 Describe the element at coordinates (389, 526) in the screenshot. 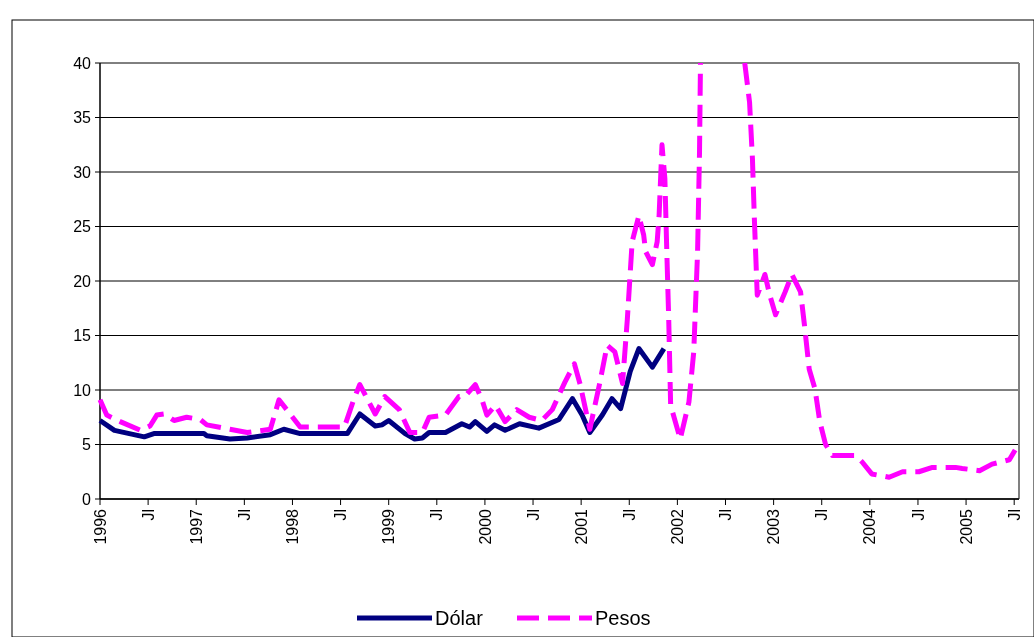

I see `x-tick-label: 1999` at that location.